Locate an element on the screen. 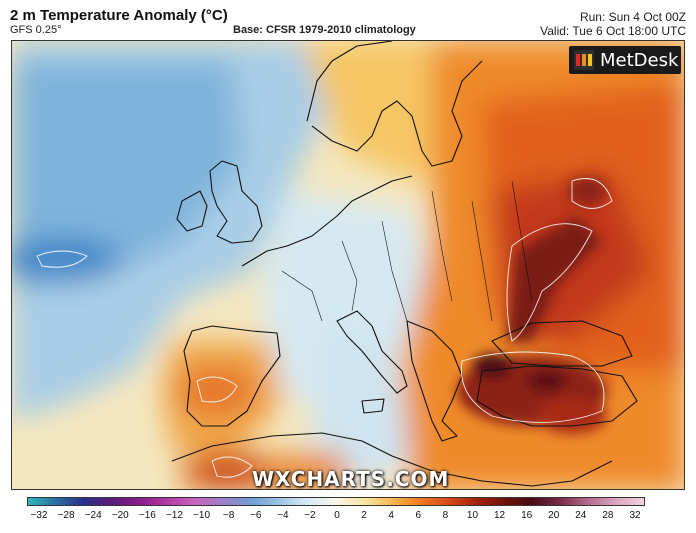 The height and width of the screenshot is (533, 696). metdesk-logo-text: MetDesk is located at coordinates (639, 60).